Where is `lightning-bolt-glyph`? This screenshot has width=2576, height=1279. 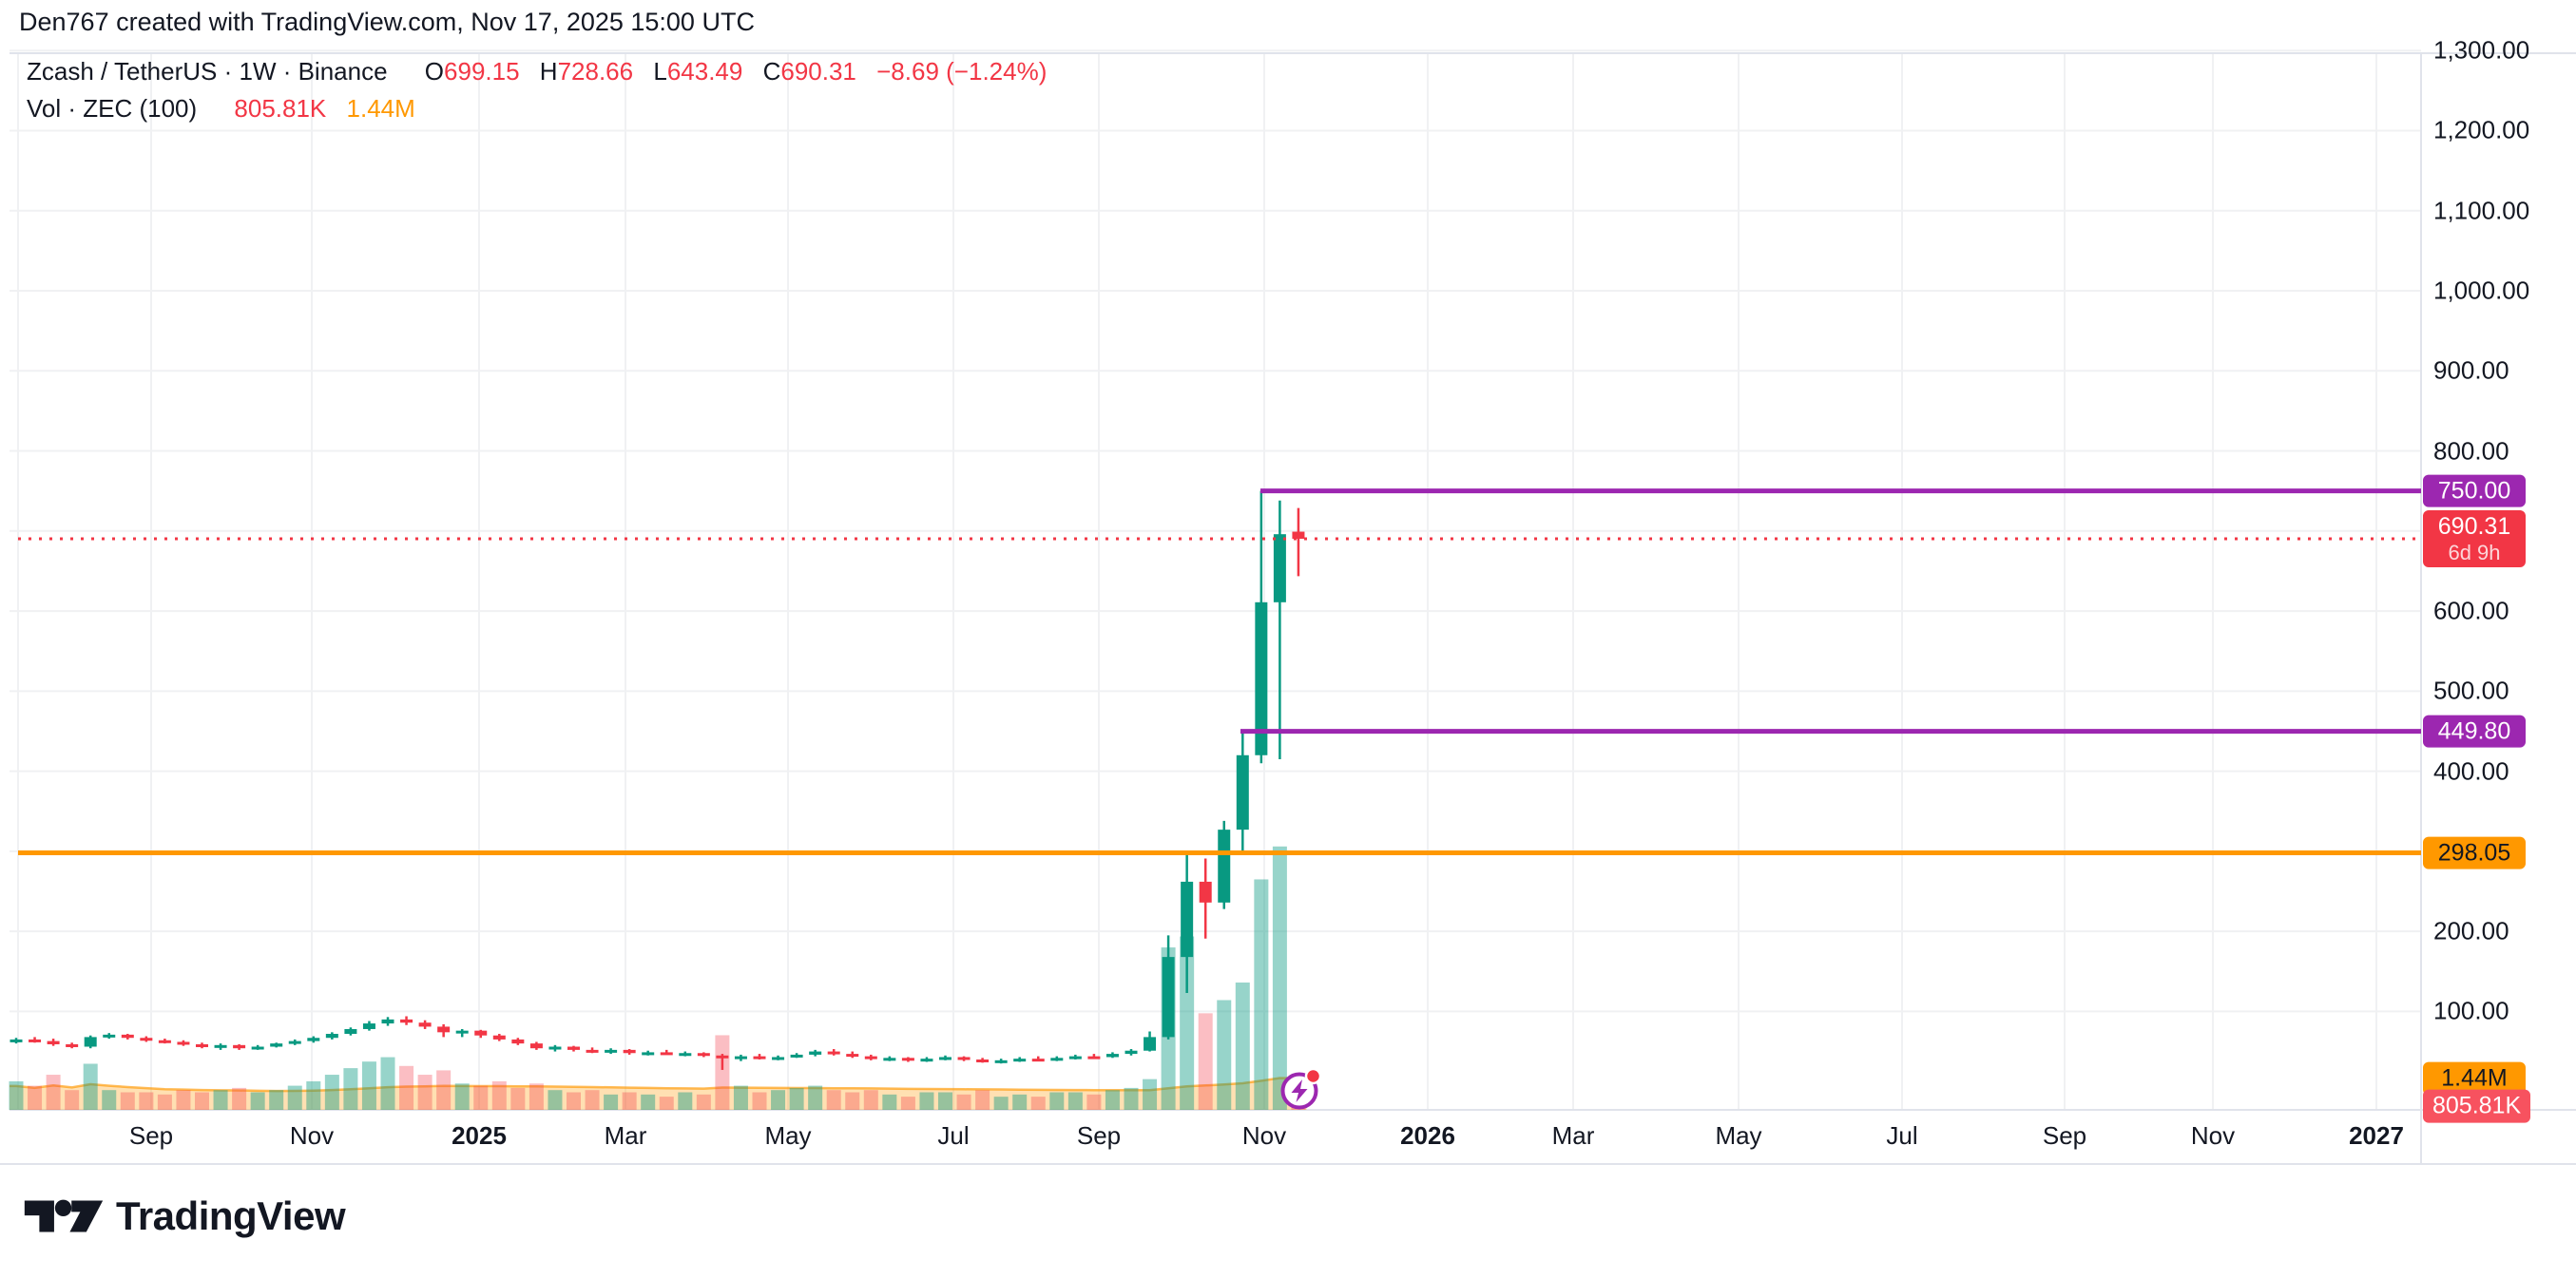
lightning-bolt-glyph is located at coordinates (1300, 1090).